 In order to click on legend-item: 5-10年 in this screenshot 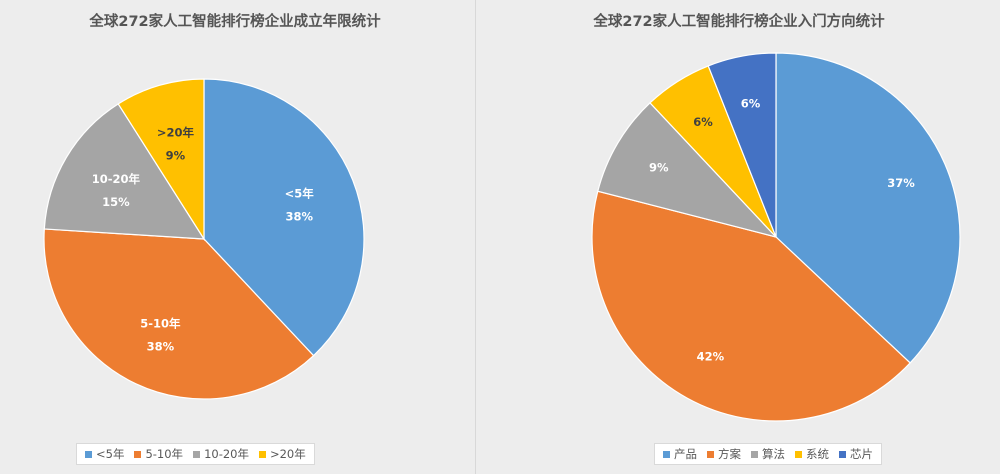, I will do `click(158, 454)`.